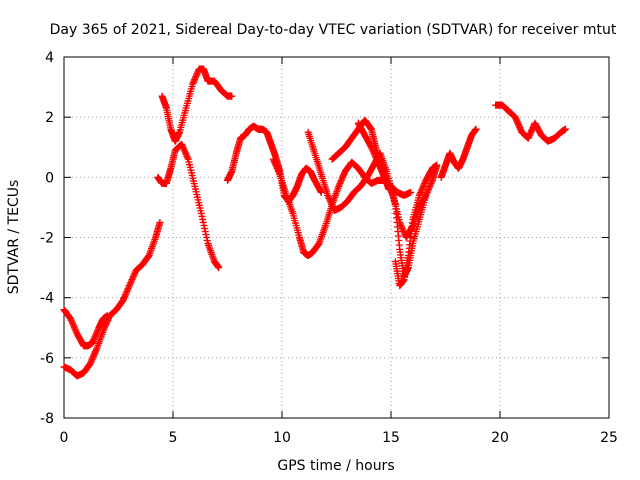  What do you see at coordinates (335, 466) in the screenshot?
I see `x-axis-label: GPS time / hours` at bounding box center [335, 466].